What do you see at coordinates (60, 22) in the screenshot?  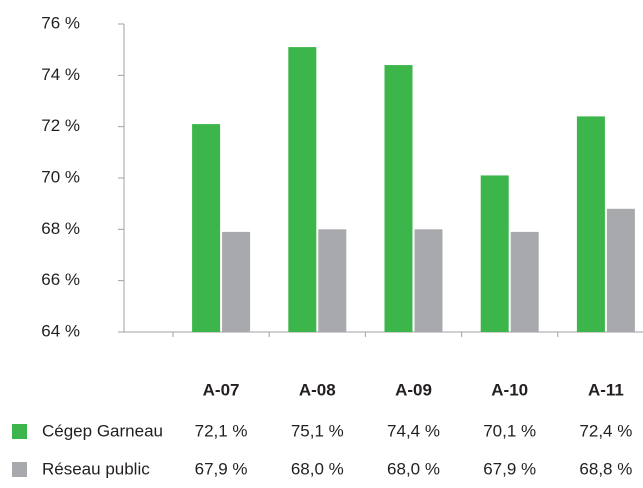 I see `y-tick-label: 76 %` at bounding box center [60, 22].